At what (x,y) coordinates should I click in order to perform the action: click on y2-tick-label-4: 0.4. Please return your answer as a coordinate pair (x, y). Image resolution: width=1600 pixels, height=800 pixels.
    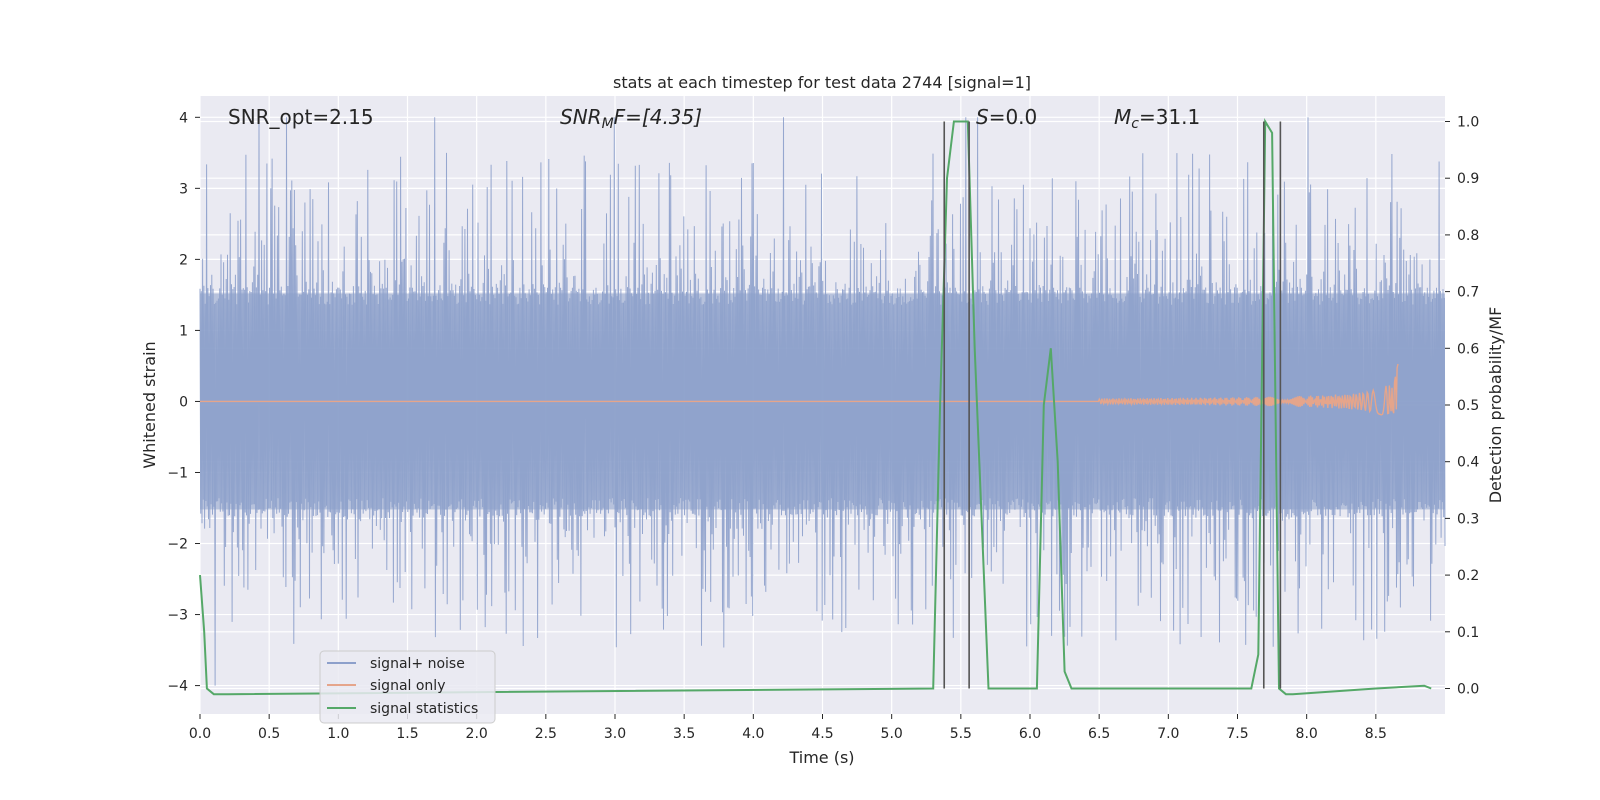
    Looking at the image, I should click on (1468, 463).